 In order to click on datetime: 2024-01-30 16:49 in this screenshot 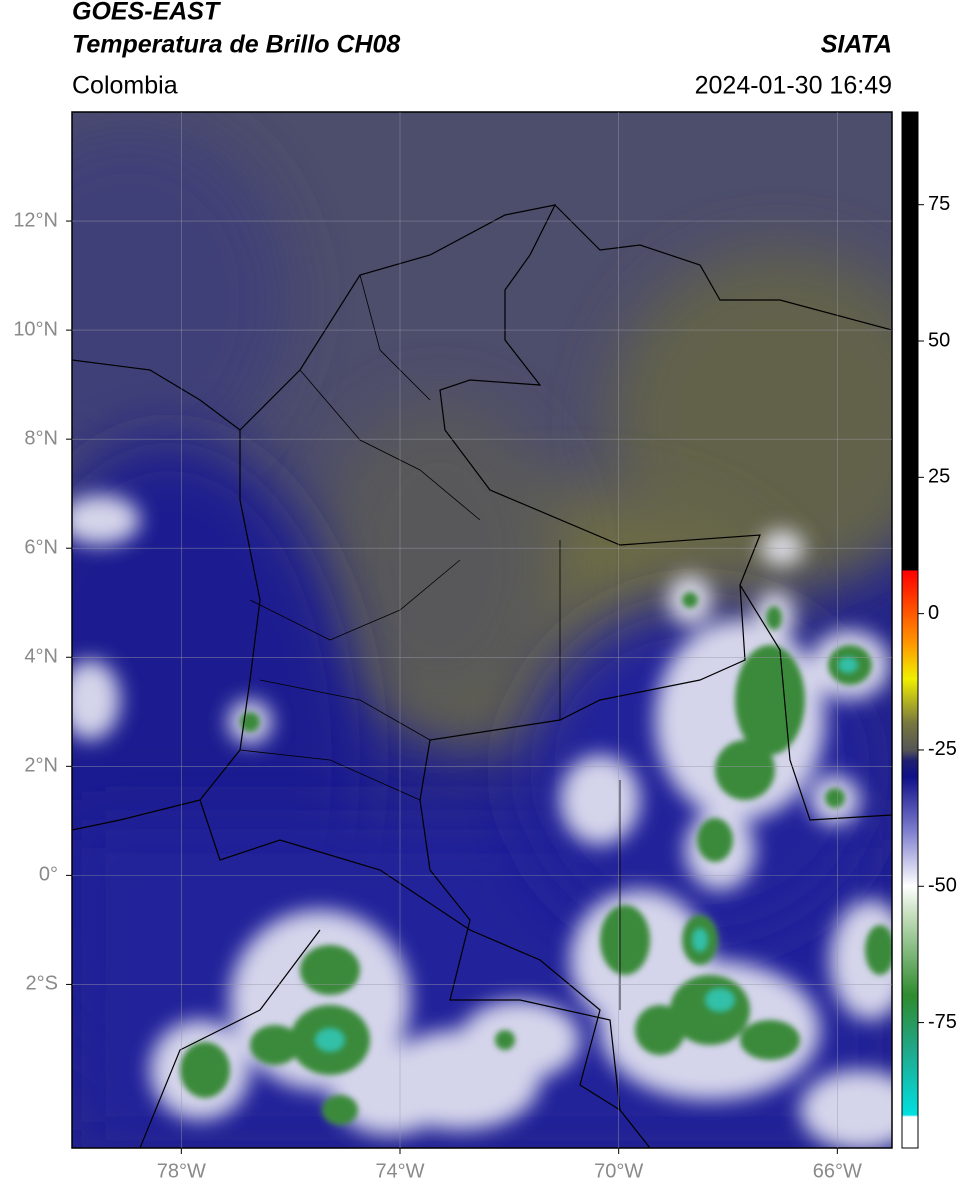, I will do `click(793, 86)`.